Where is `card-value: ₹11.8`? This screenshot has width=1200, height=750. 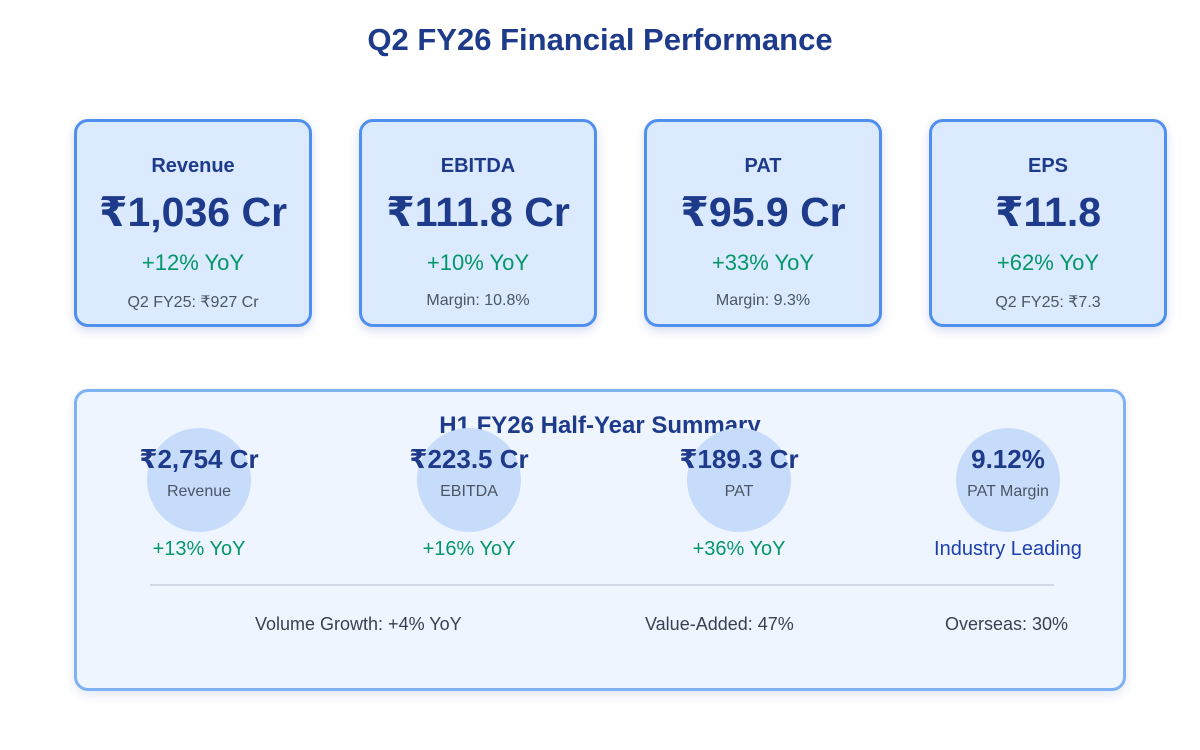 card-value: ₹11.8 is located at coordinates (1048, 212).